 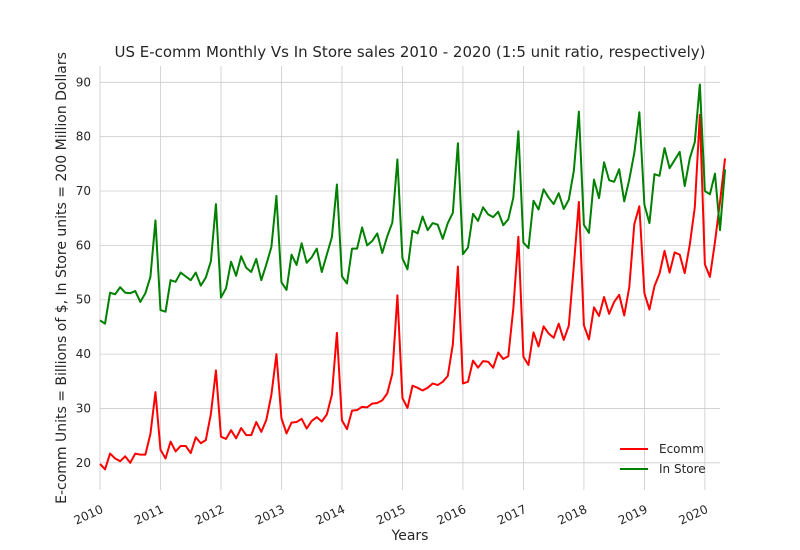 What do you see at coordinates (452, 515) in the screenshot?
I see `x-tick-label: 2016` at bounding box center [452, 515].